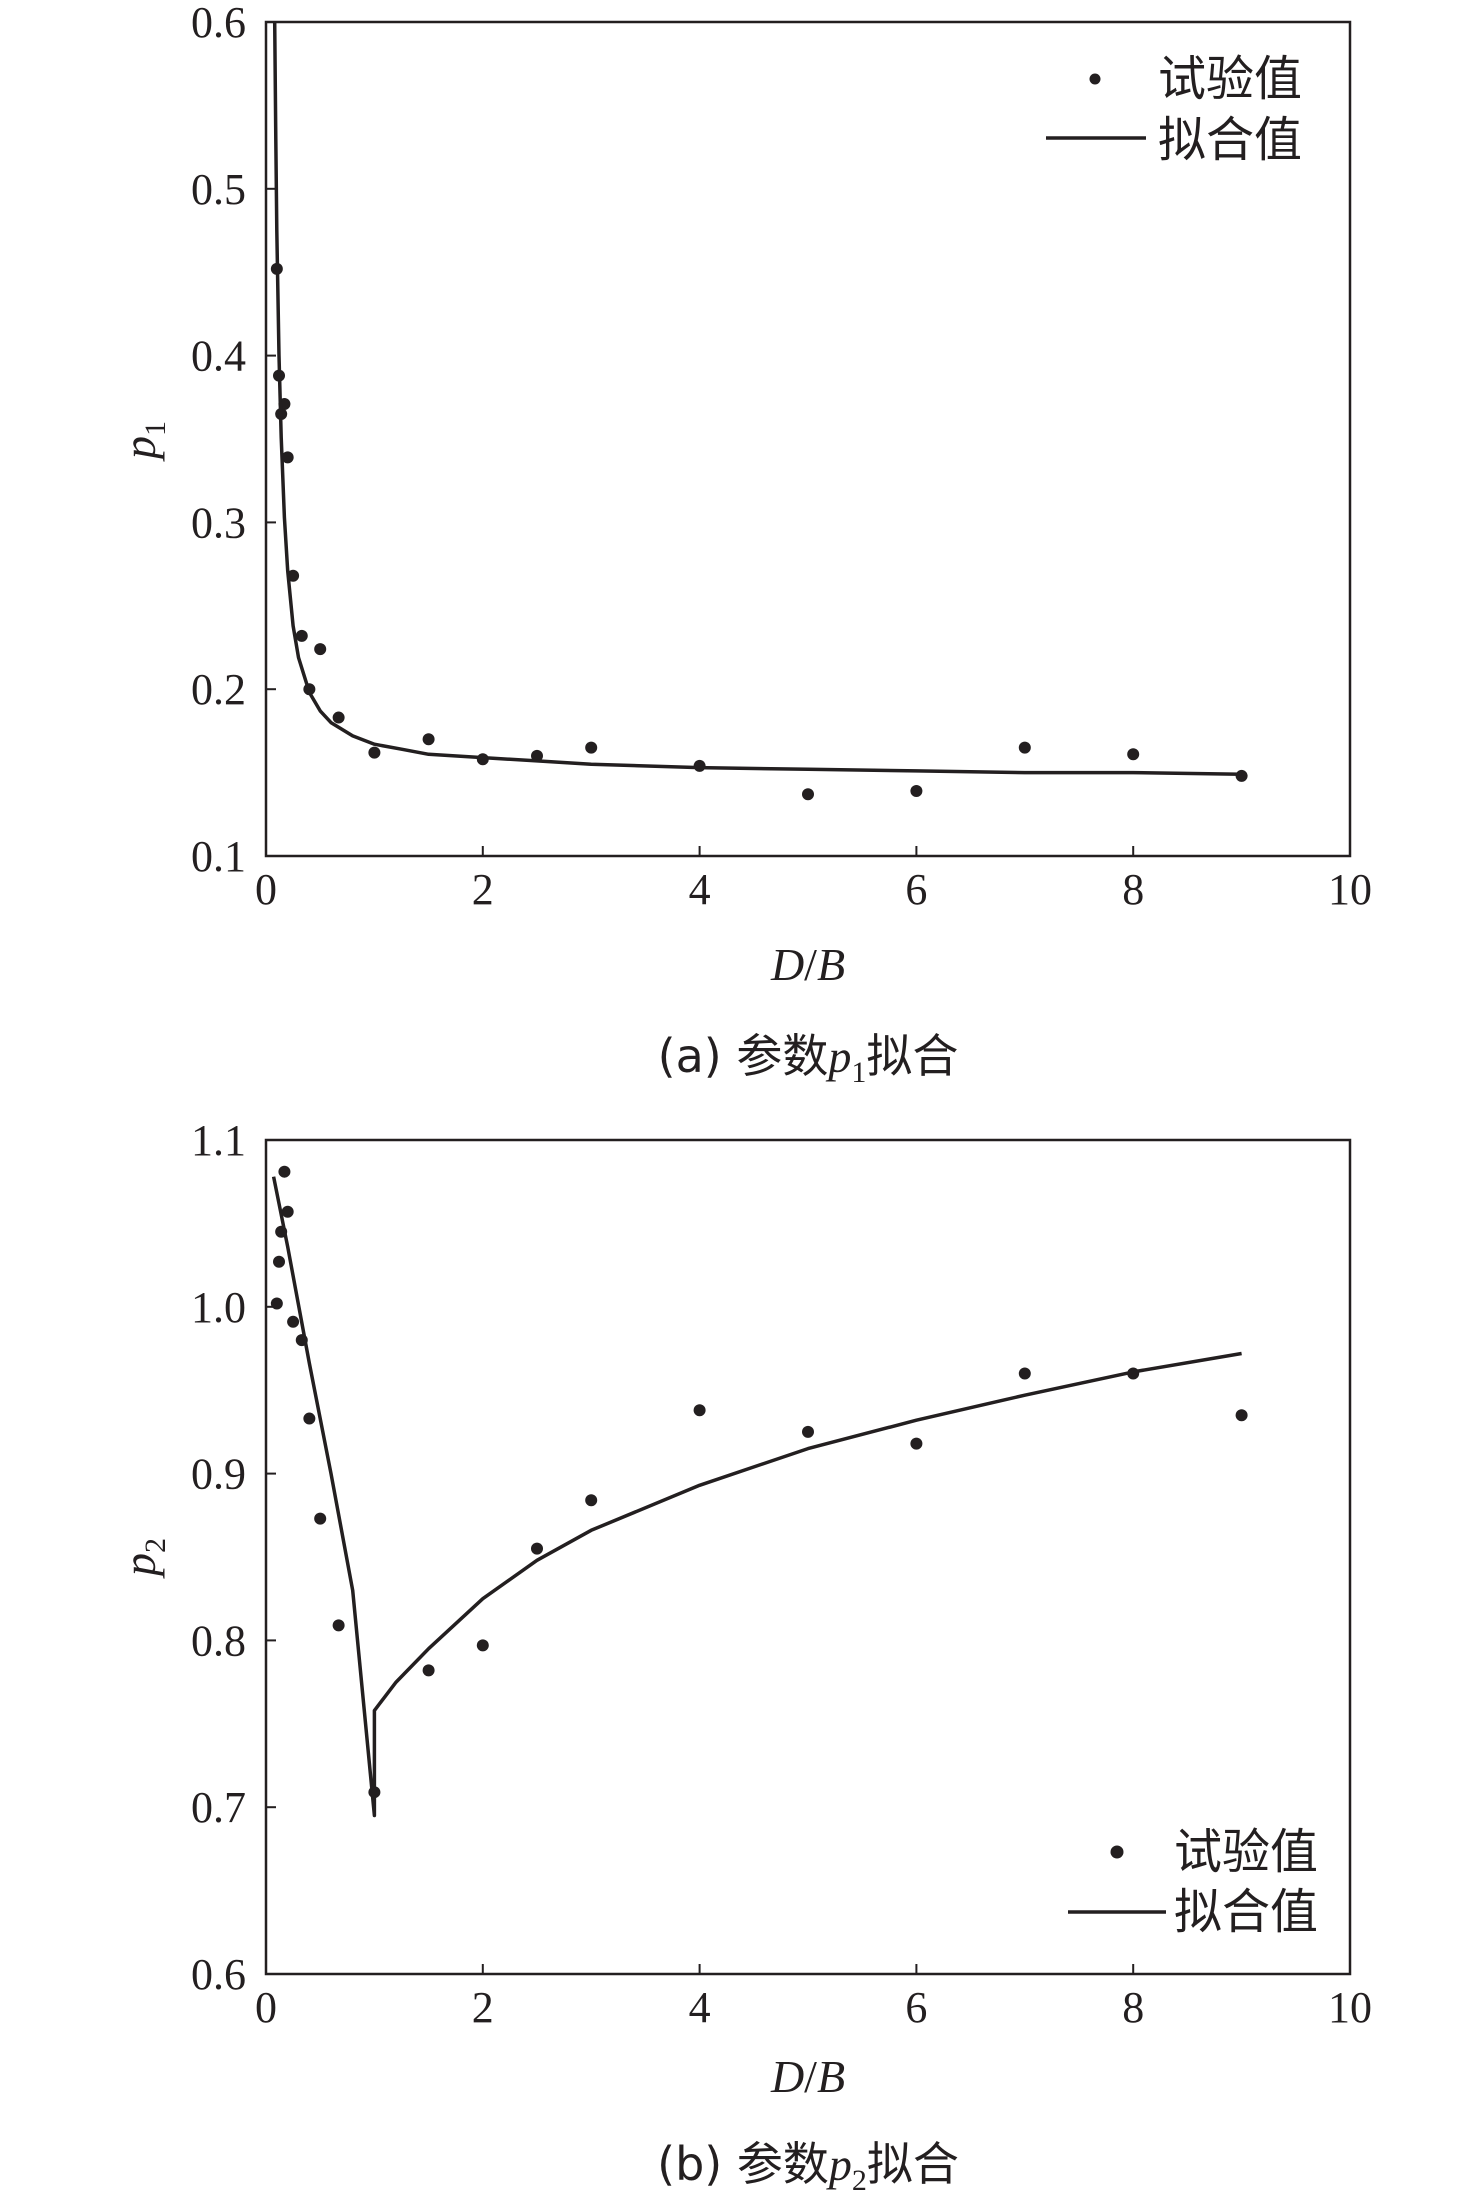 This screenshot has width=1476, height=2210. What do you see at coordinates (218, 189) in the screenshot?
I see `y-tick-label: 0.5` at bounding box center [218, 189].